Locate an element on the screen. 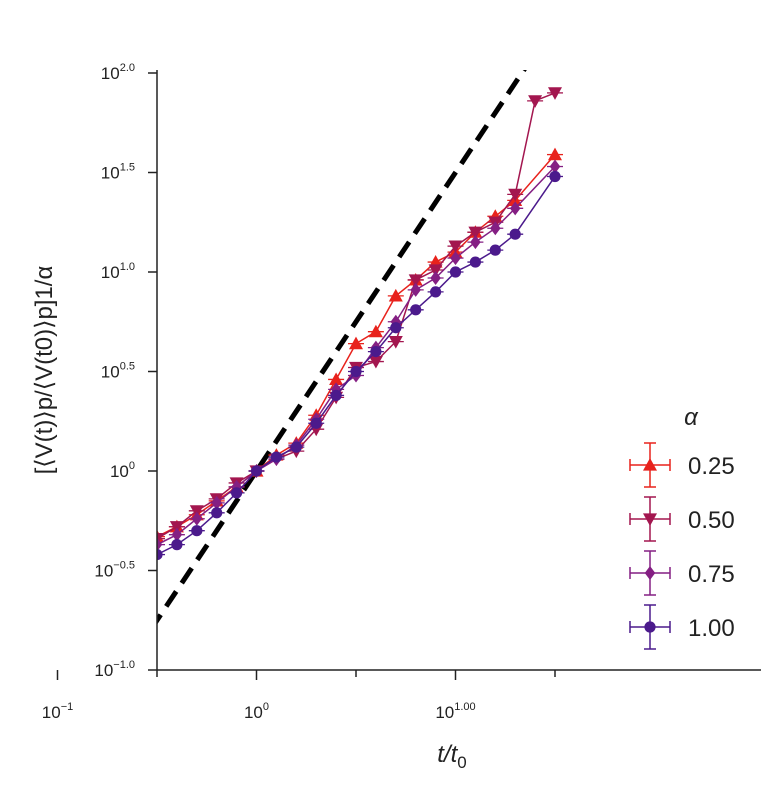  y-tick-label-exp: 1.0 is located at coordinates (127, 267).